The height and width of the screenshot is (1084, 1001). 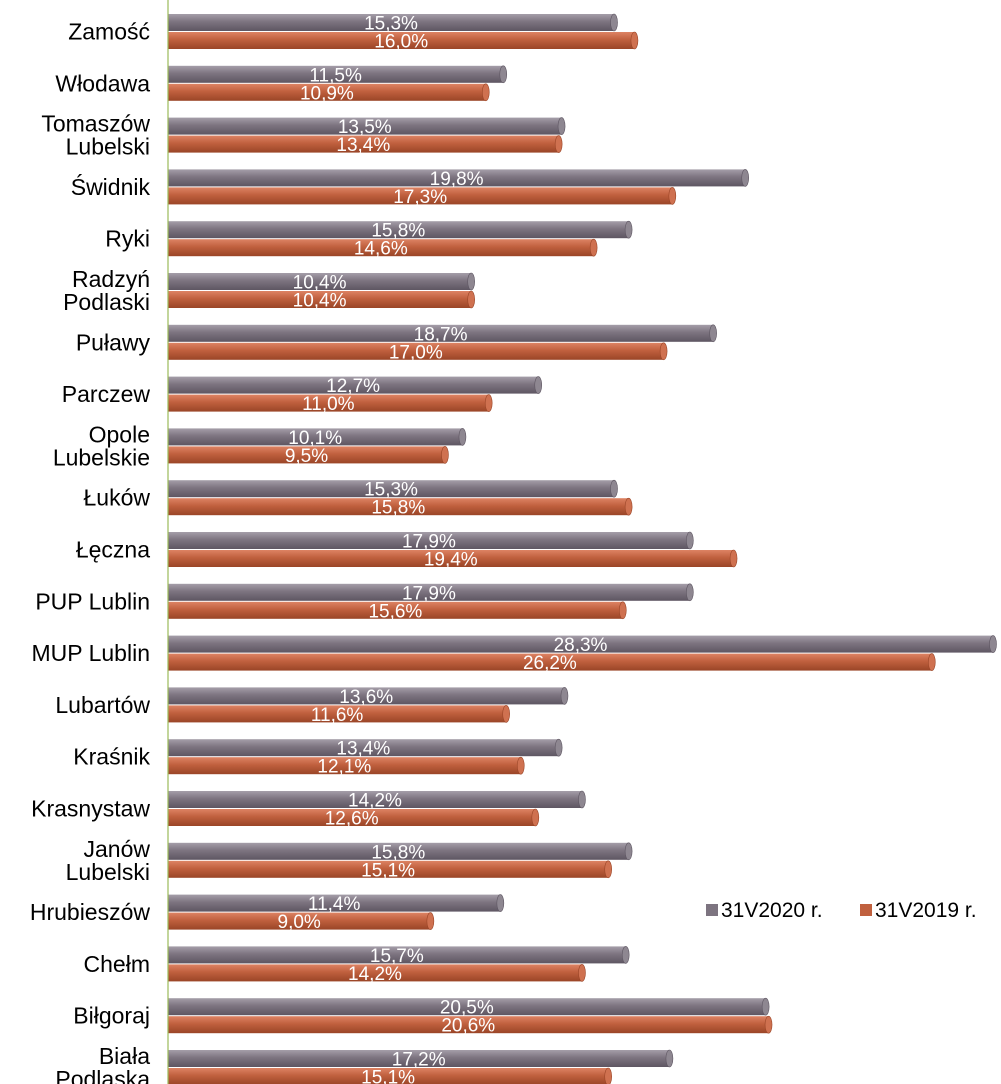 I want to click on value-label-2019-mup-lublin: 26,2%, so click(x=550, y=663).